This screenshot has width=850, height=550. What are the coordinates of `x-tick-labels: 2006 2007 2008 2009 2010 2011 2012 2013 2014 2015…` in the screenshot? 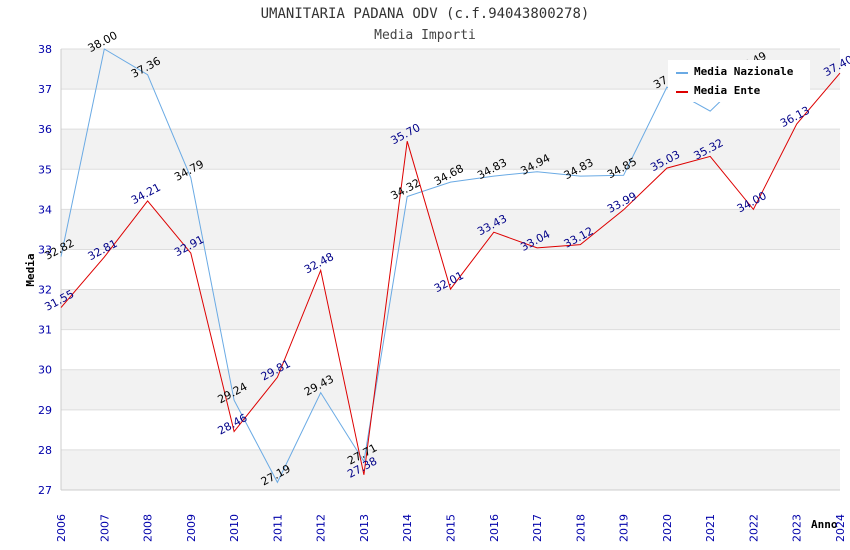 It's located at (451, 528).